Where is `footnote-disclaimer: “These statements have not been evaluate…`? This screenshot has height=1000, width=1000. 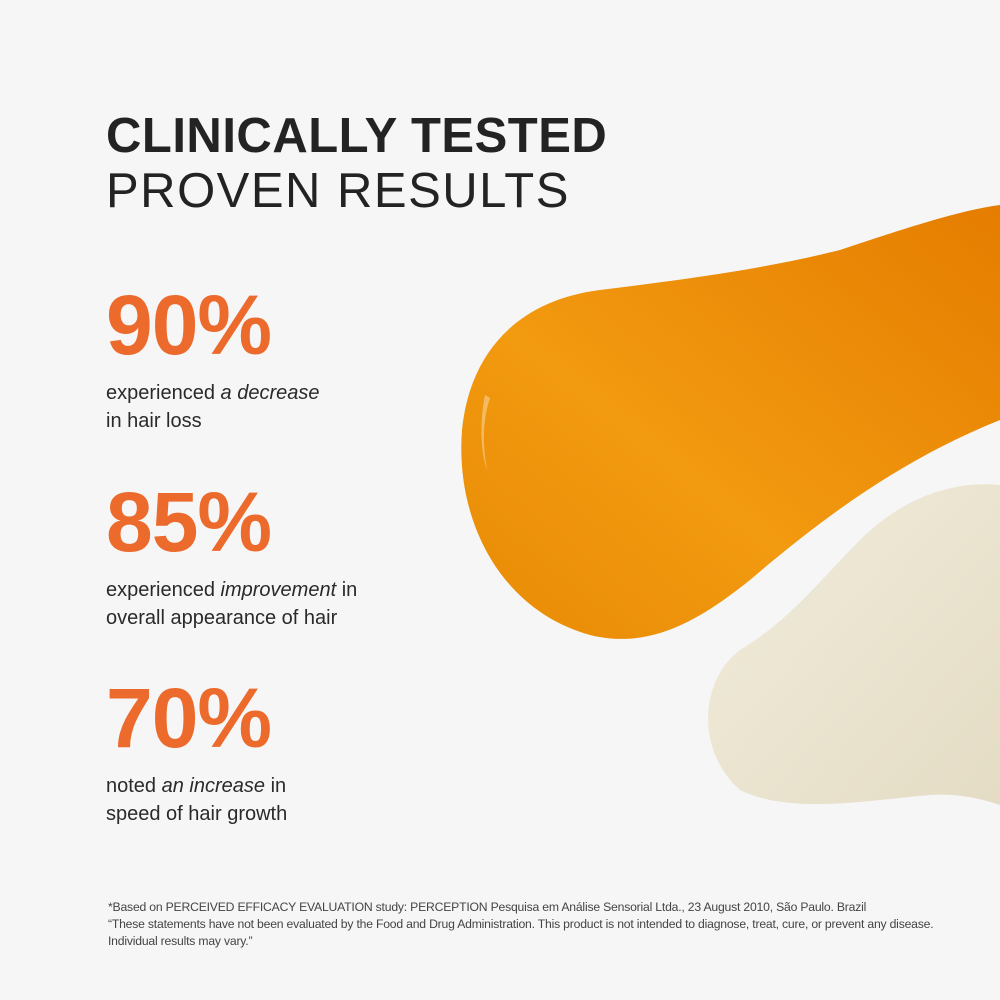 footnote-disclaimer: “These statements have not been evaluate… is located at coordinates (521, 932).